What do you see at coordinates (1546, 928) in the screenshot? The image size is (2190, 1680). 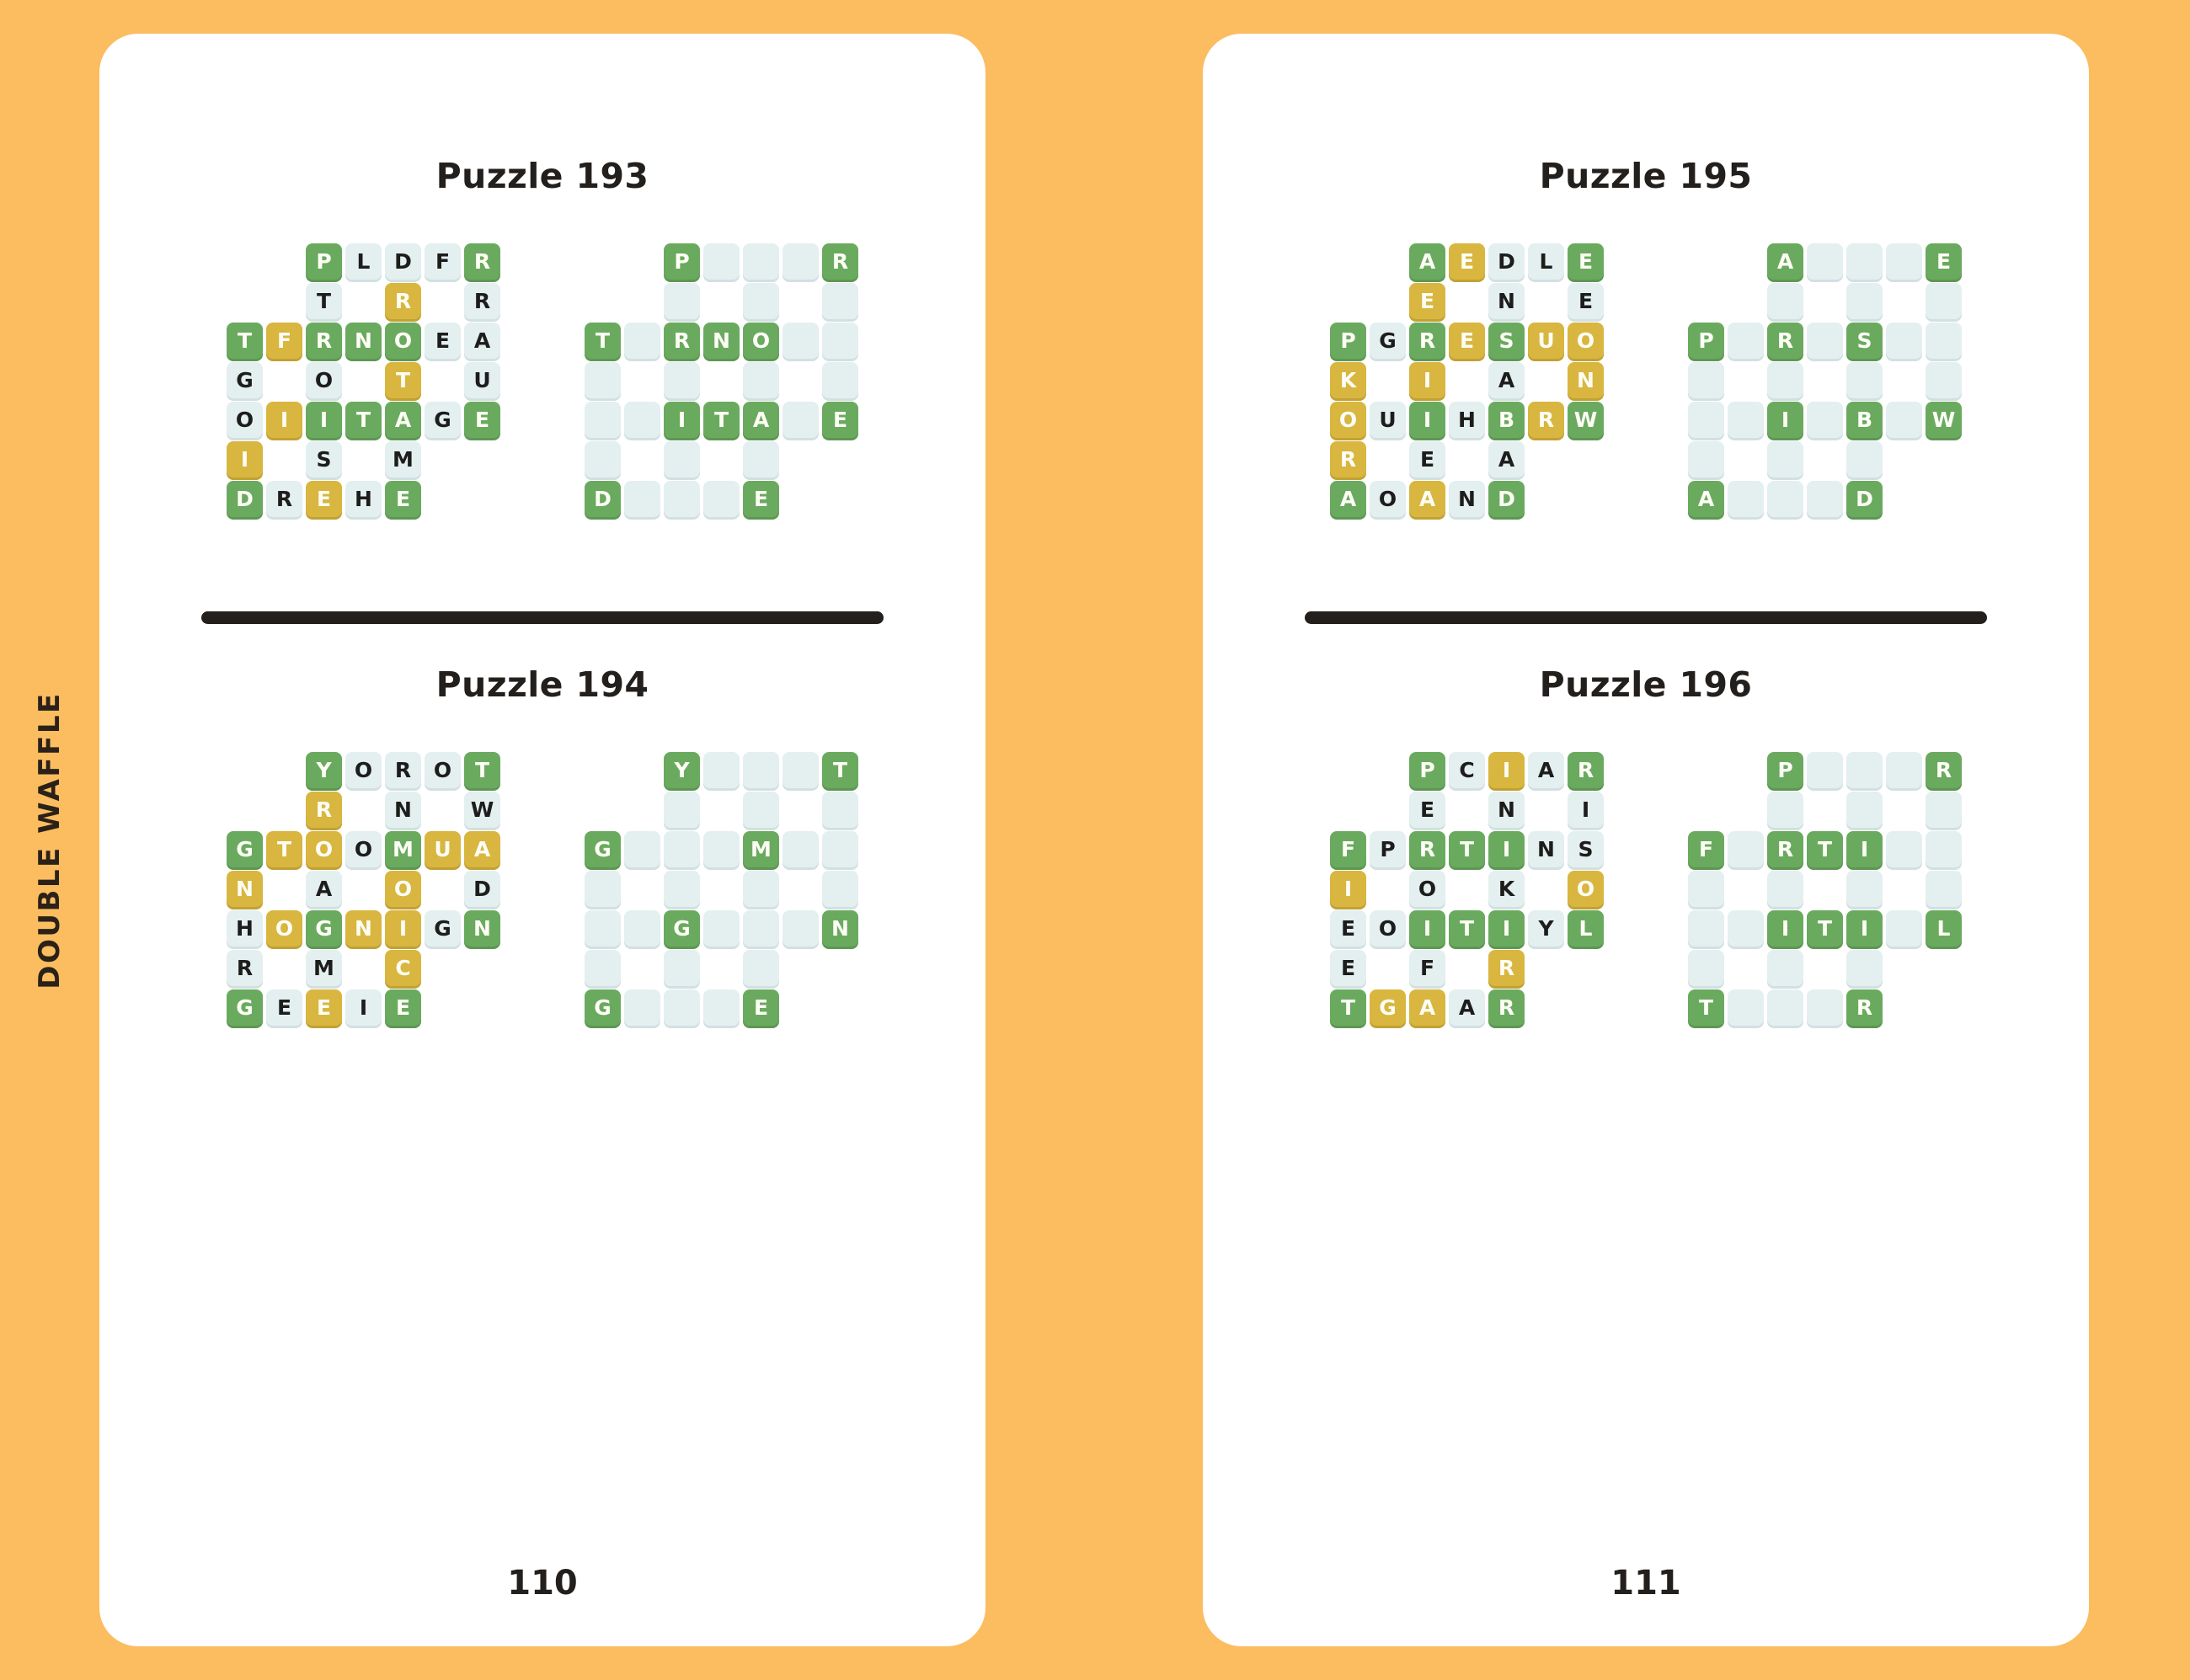 I see `letter-tile: Y` at bounding box center [1546, 928].